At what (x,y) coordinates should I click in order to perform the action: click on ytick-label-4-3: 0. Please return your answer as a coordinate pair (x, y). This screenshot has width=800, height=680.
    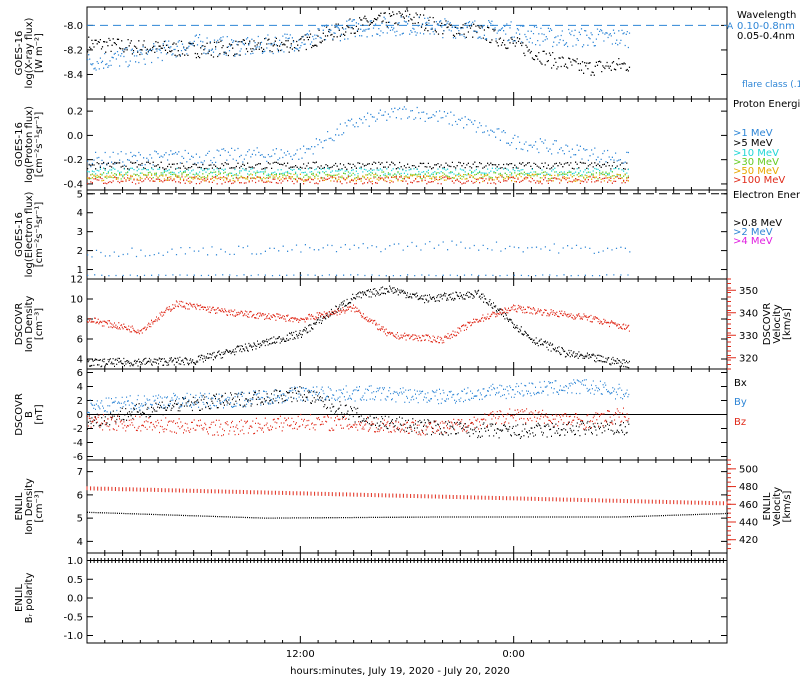
    Looking at the image, I should click on (80, 415).